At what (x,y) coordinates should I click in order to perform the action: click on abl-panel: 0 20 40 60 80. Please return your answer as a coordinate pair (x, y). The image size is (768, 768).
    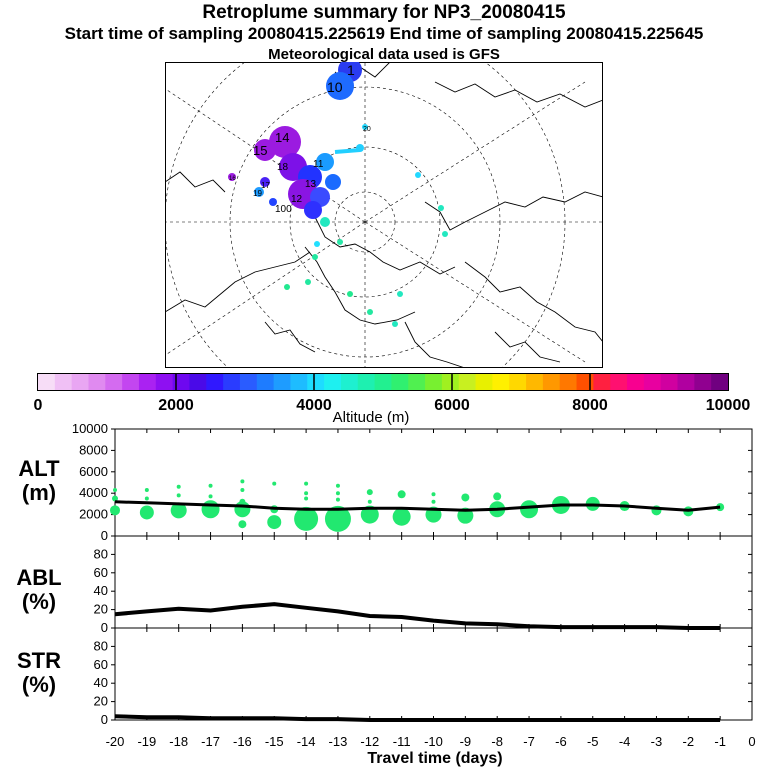
    Looking at the image, I should click on (423, 585).